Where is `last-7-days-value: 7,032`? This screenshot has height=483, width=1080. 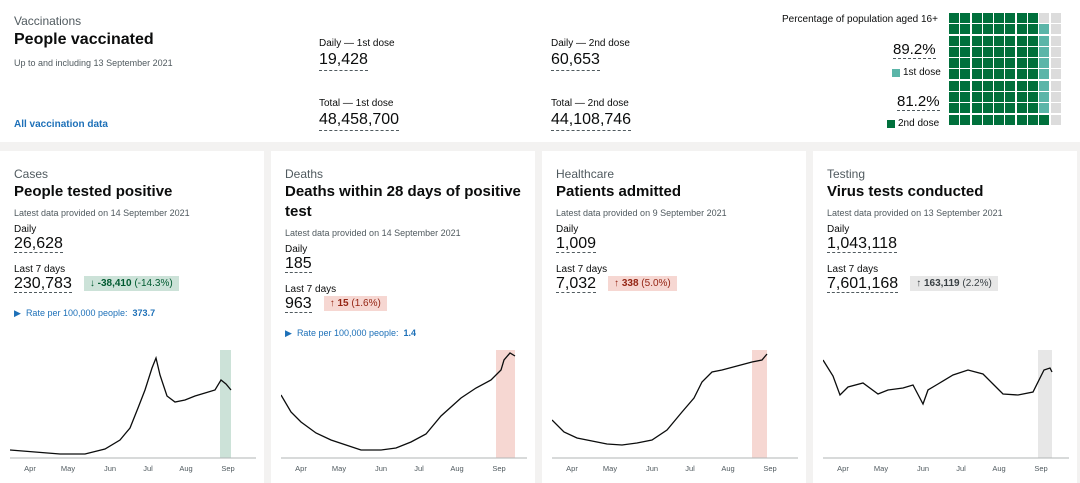
last-7-days-value: 7,032 is located at coordinates (576, 284).